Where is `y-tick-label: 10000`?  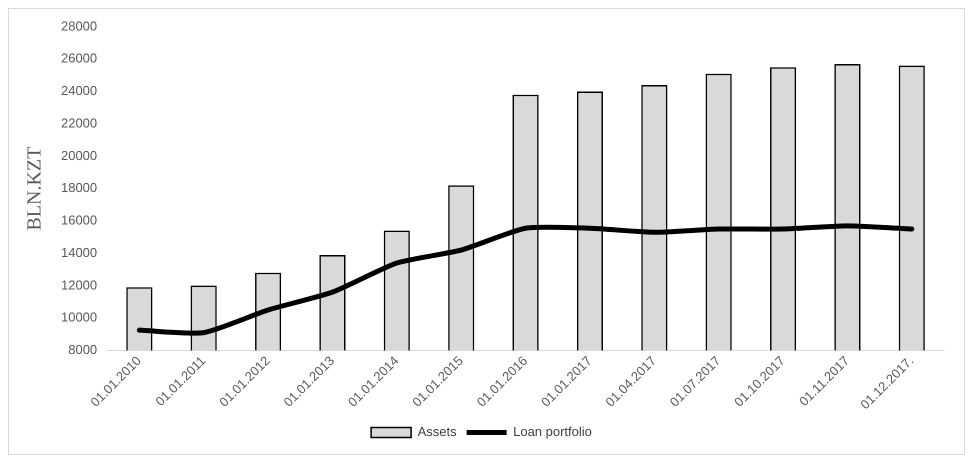 y-tick-label: 10000 is located at coordinates (79, 317).